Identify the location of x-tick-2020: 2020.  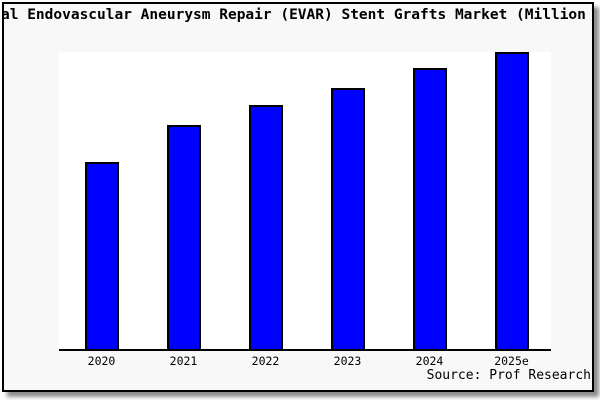
(101, 361).